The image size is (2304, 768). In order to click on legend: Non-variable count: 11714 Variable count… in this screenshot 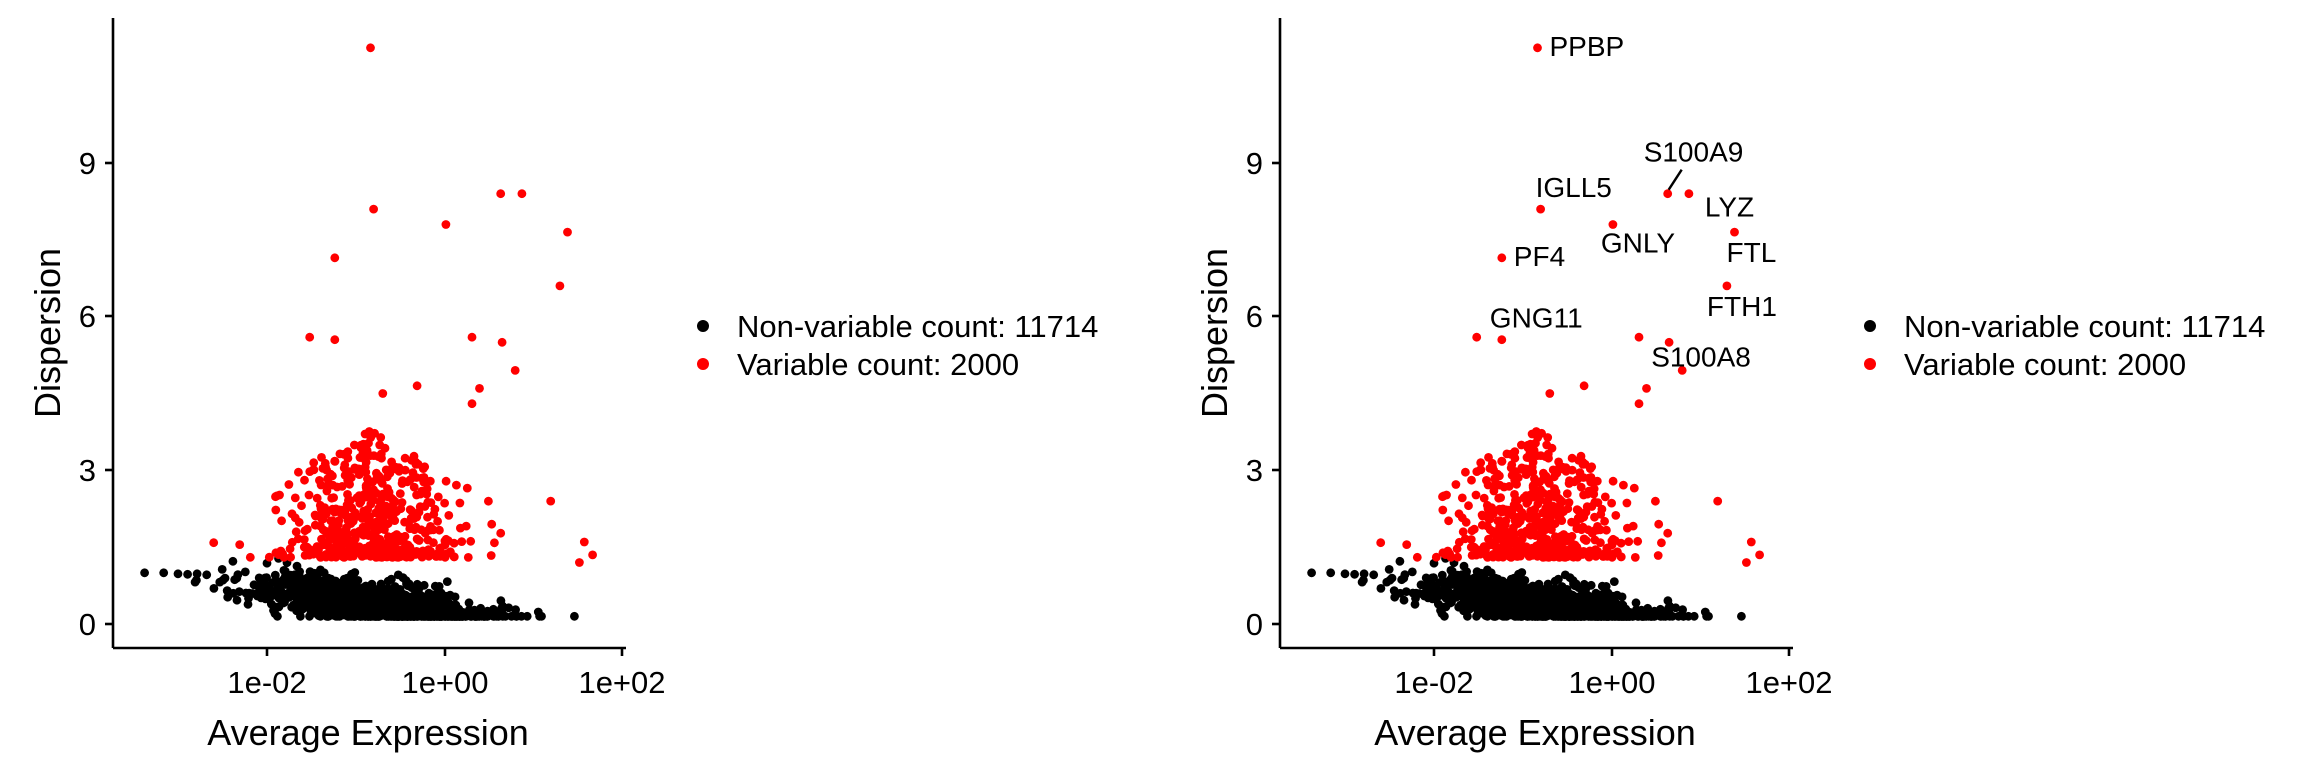, I will do `click(897, 345)`.